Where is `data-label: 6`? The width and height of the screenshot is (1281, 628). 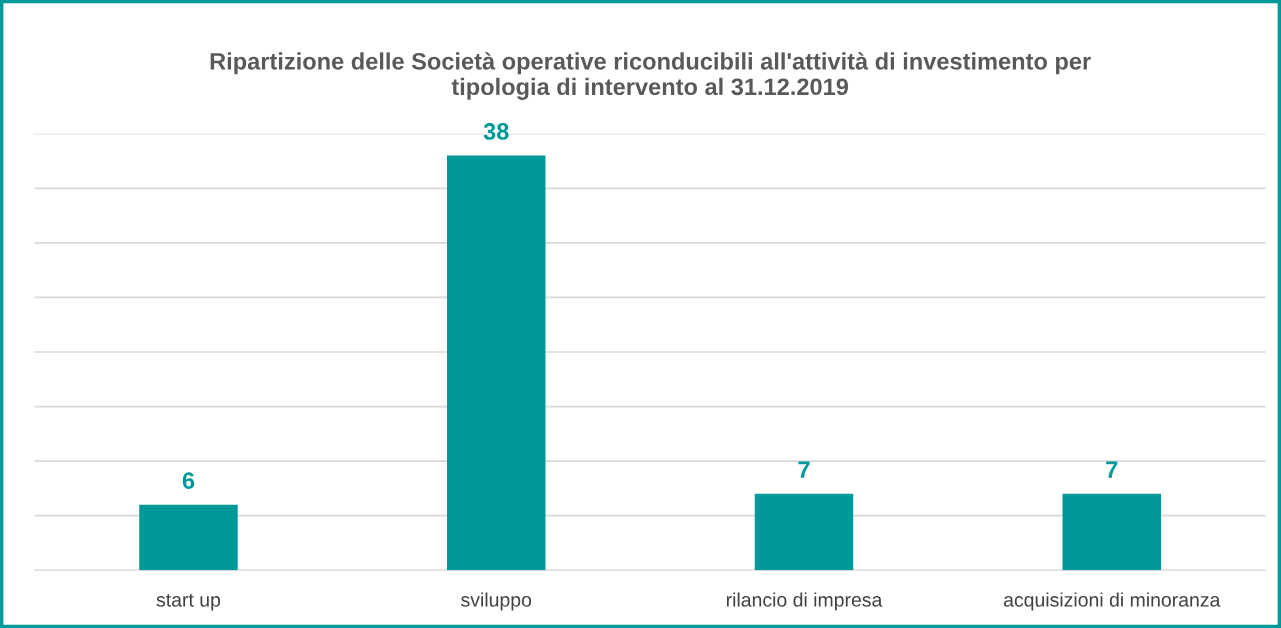
data-label: 6 is located at coordinates (188, 480).